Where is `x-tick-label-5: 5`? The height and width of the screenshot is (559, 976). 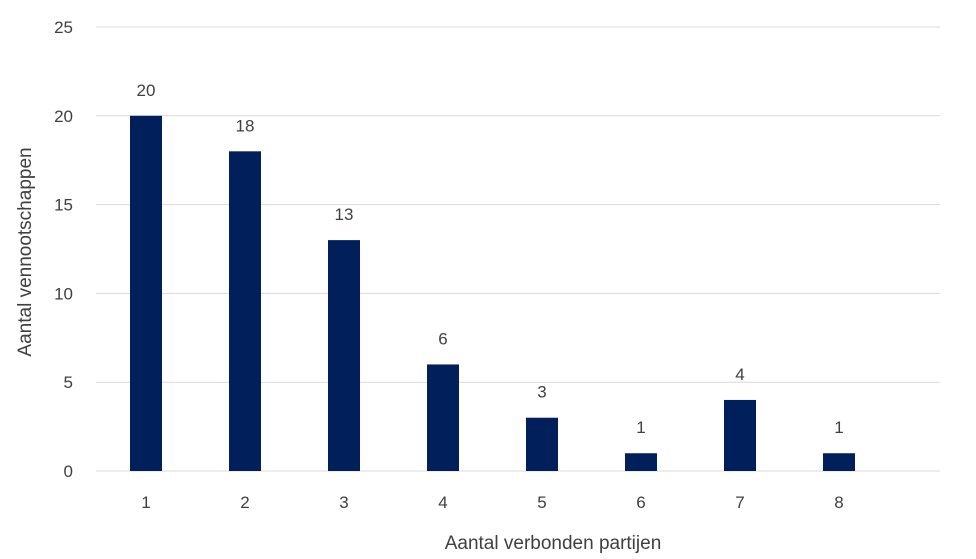
x-tick-label-5: 5 is located at coordinates (541, 502).